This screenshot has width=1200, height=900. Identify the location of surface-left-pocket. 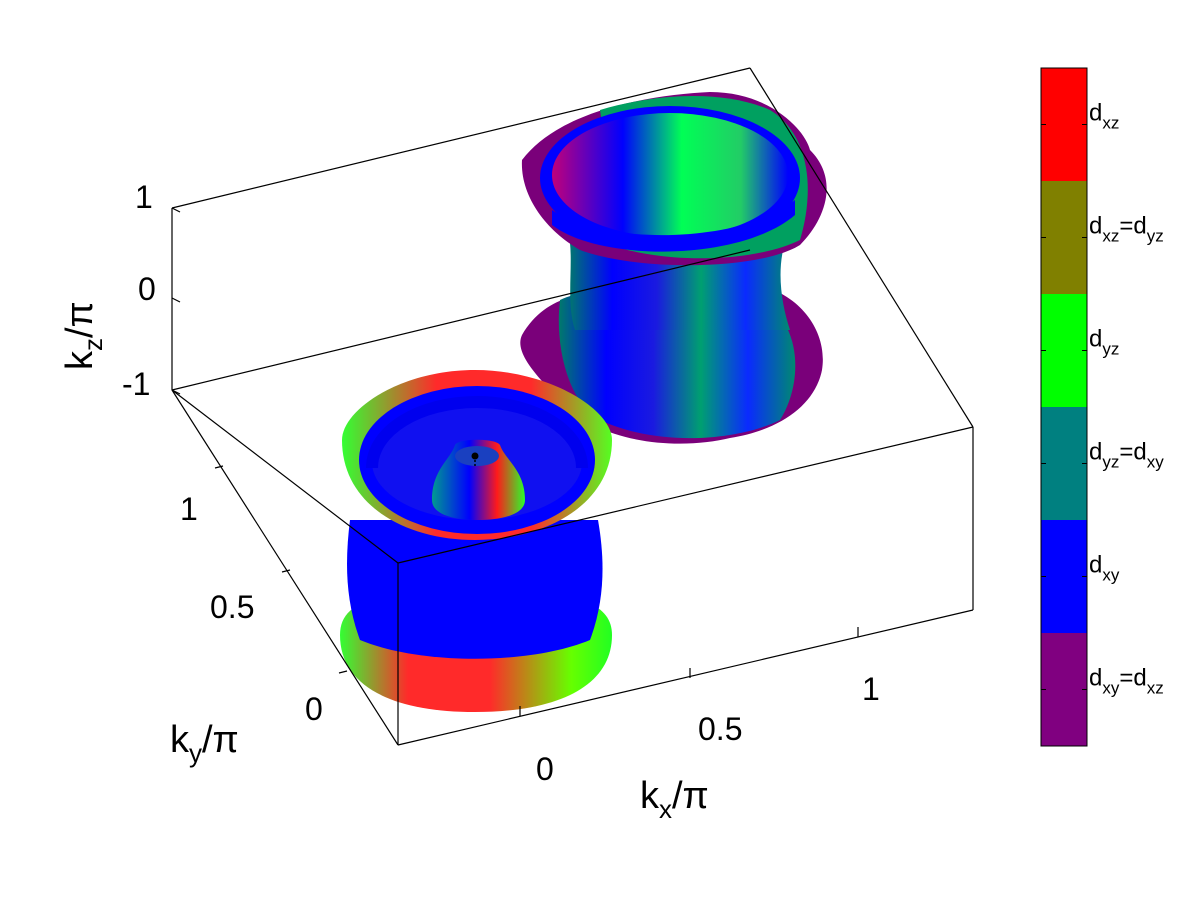
(476, 541).